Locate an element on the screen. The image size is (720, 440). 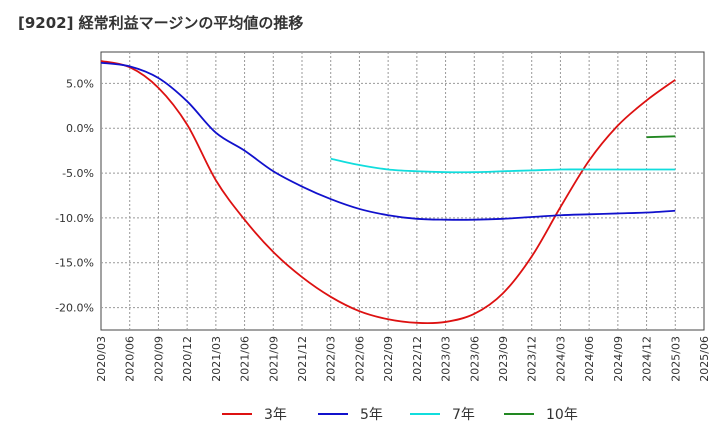
y-tick-label: -10.0% is located at coordinates (74, 218).